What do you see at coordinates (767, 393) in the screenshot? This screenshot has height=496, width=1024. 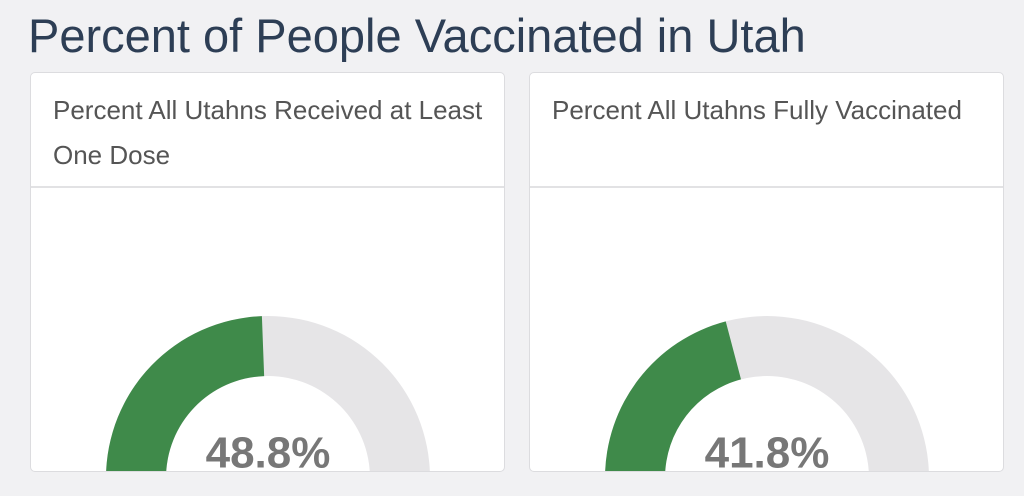 I see `gauge: 41.8%0100` at bounding box center [767, 393].